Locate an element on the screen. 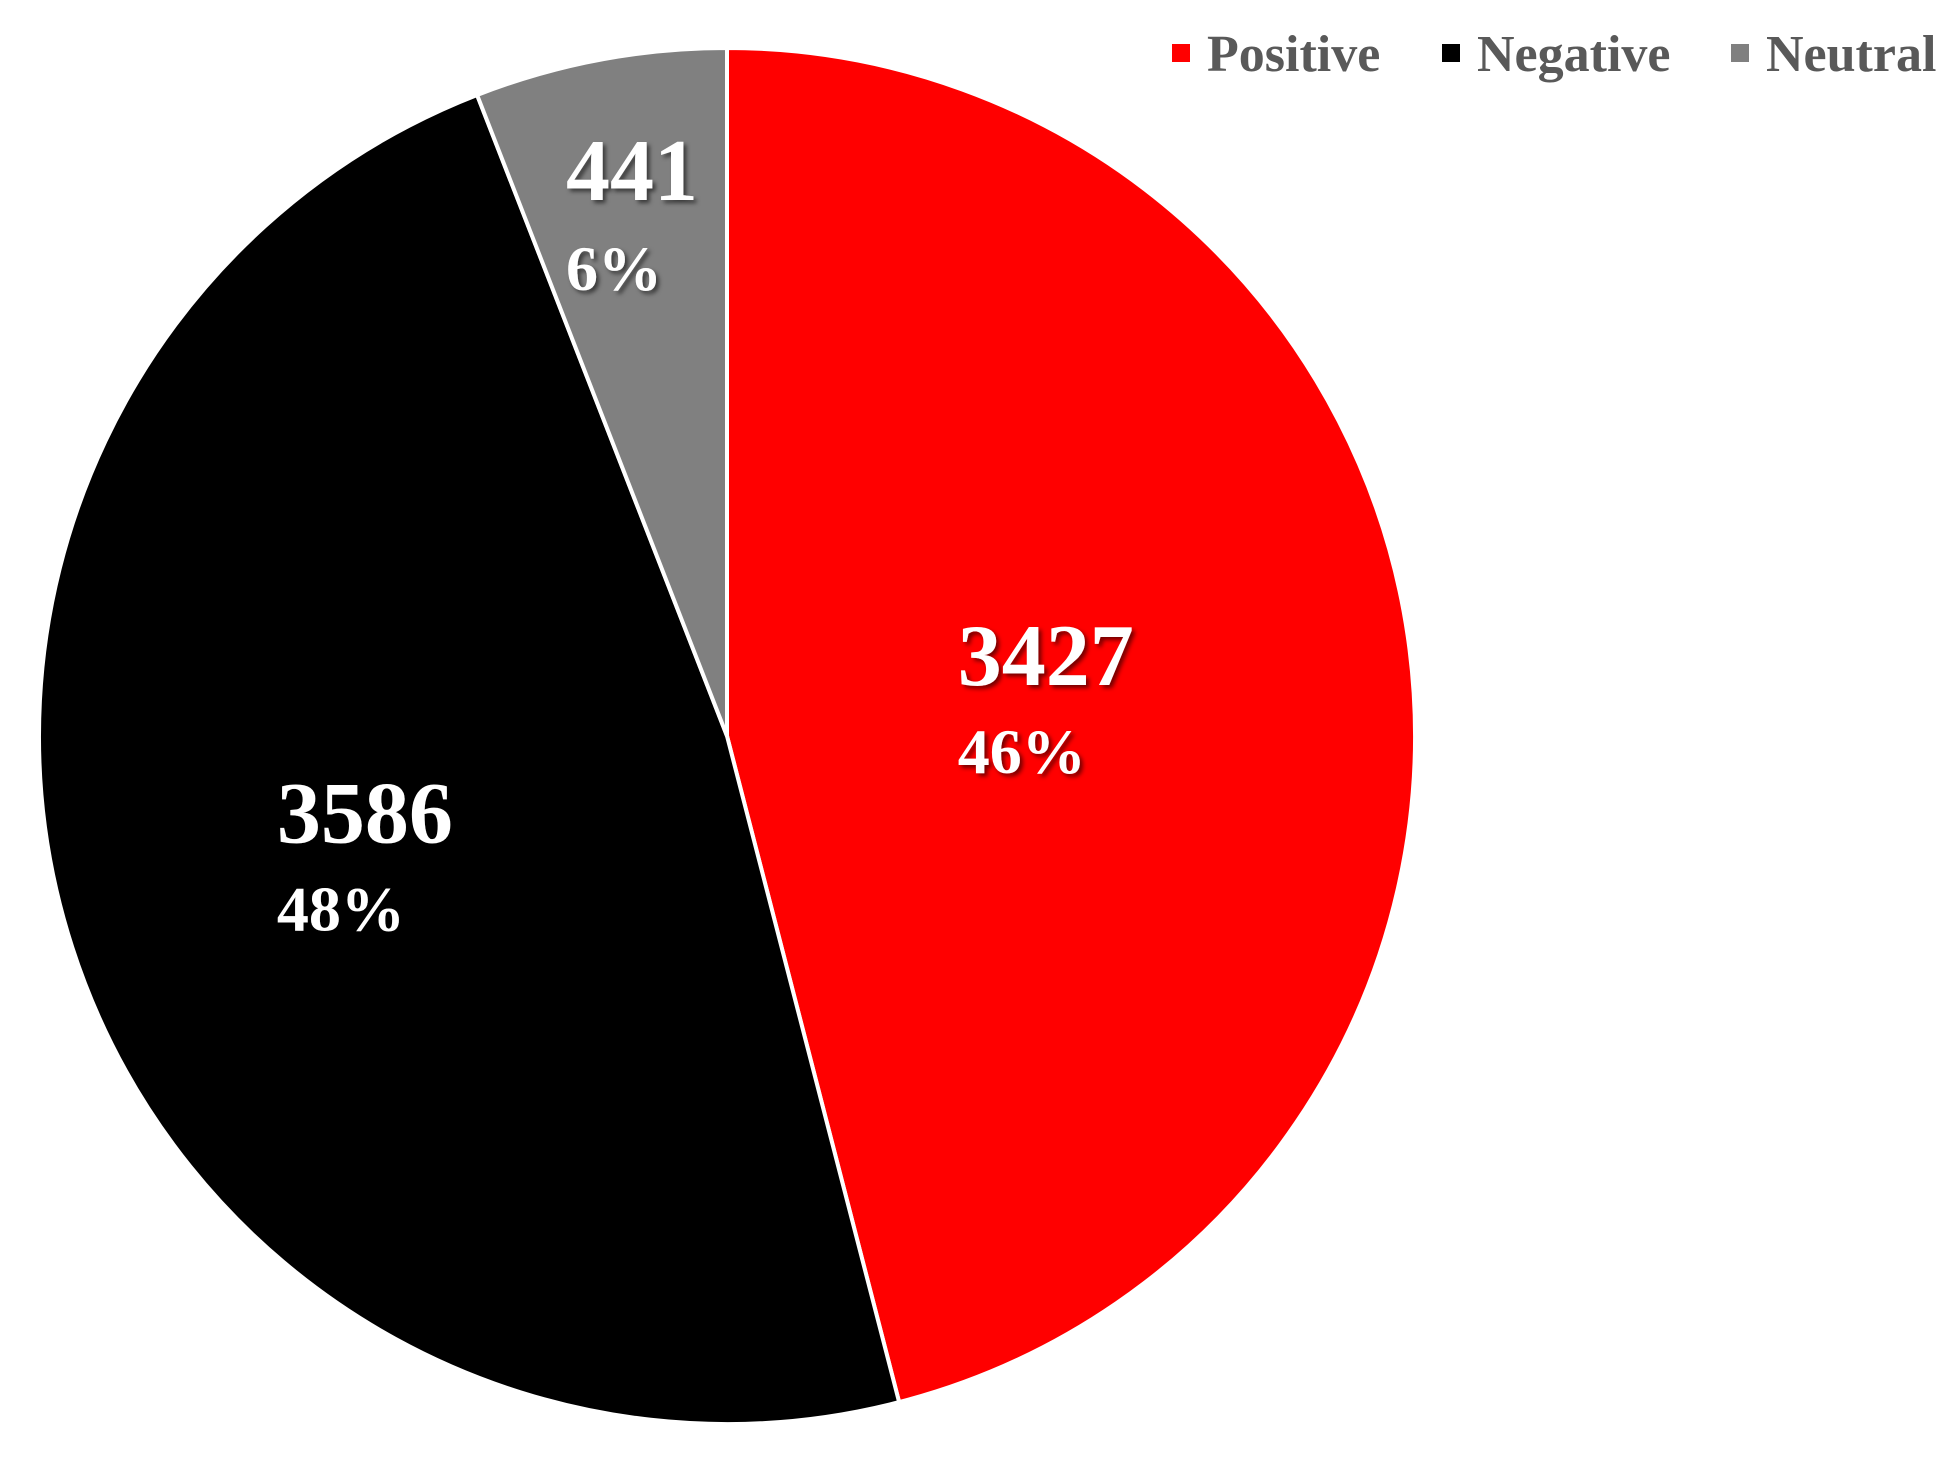 Image resolution: width=1960 pixels, height=1462 pixels. legend-swatch-negative is located at coordinates (1451, 53).